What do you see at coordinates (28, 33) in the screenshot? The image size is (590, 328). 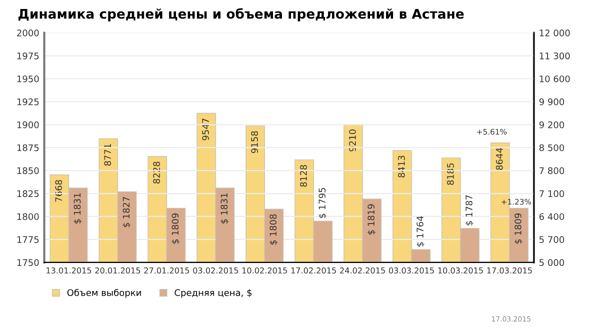 I see `y-tick-label: 2000` at bounding box center [28, 33].